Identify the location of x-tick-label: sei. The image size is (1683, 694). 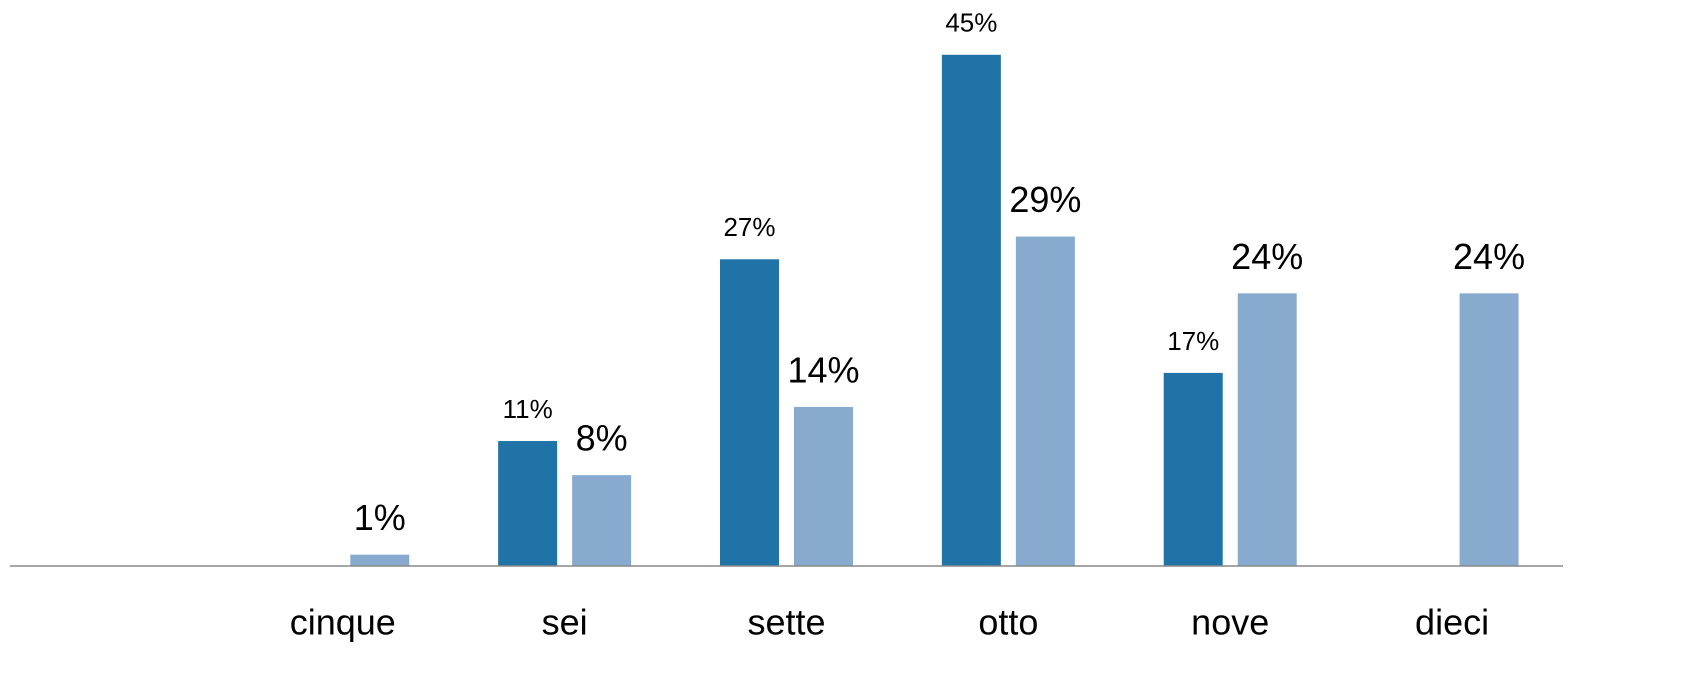
(565, 622).